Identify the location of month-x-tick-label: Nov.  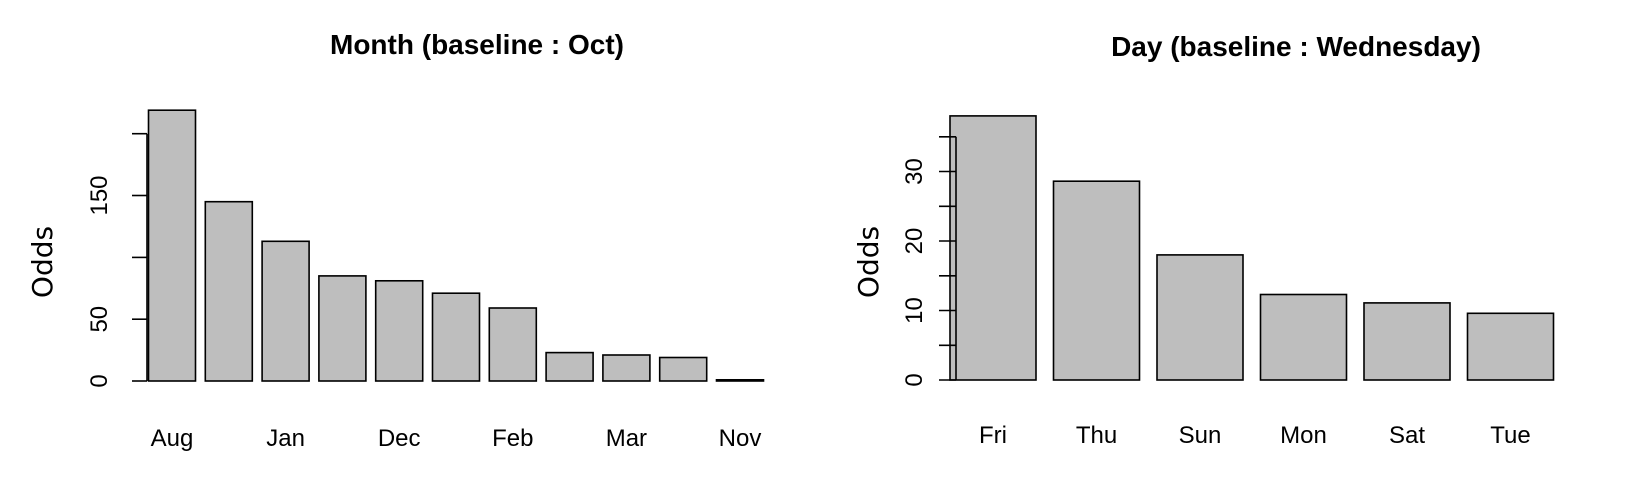
(740, 438).